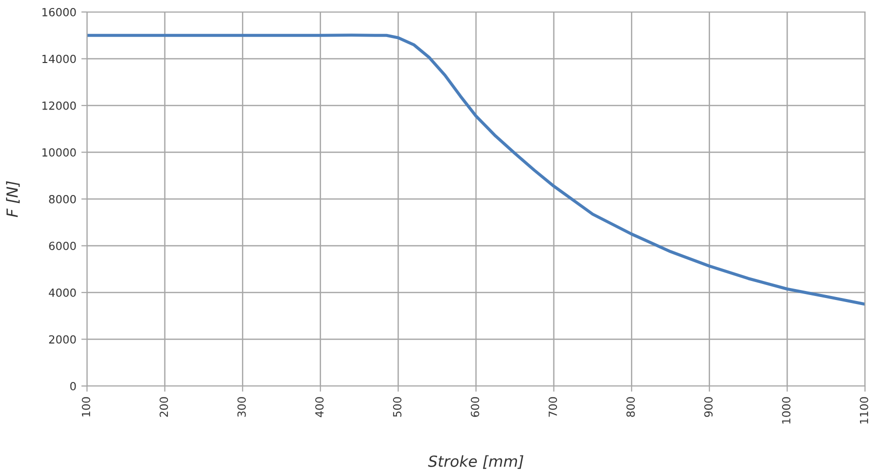 The width and height of the screenshot is (874, 473). I want to click on y-tick-label: 10000, so click(59, 152).